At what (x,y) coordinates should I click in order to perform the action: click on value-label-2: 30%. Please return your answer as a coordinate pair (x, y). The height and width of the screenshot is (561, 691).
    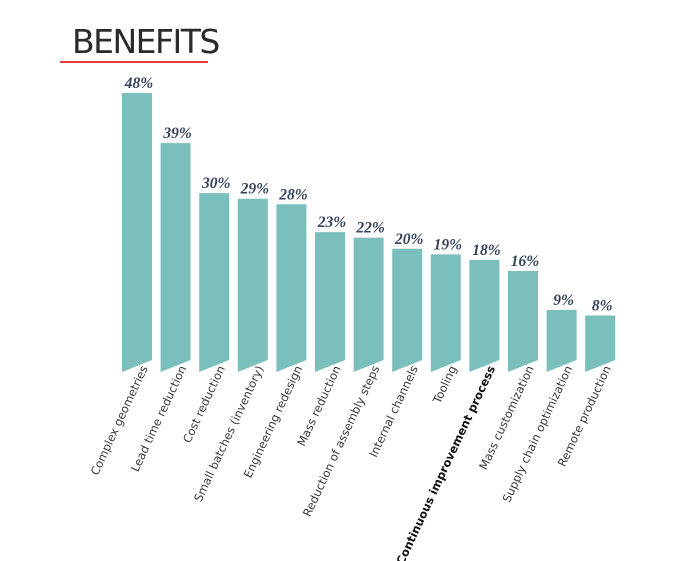
    Looking at the image, I should click on (216, 183).